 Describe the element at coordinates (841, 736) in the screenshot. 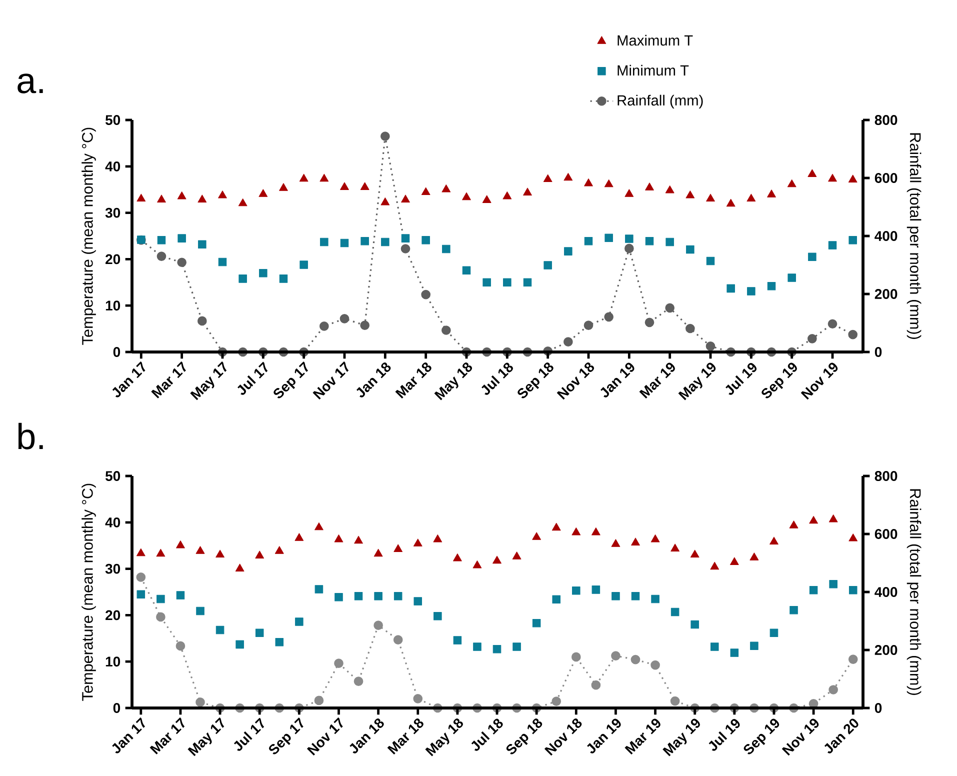

I see `x-tick-label: Jan 20` at that location.